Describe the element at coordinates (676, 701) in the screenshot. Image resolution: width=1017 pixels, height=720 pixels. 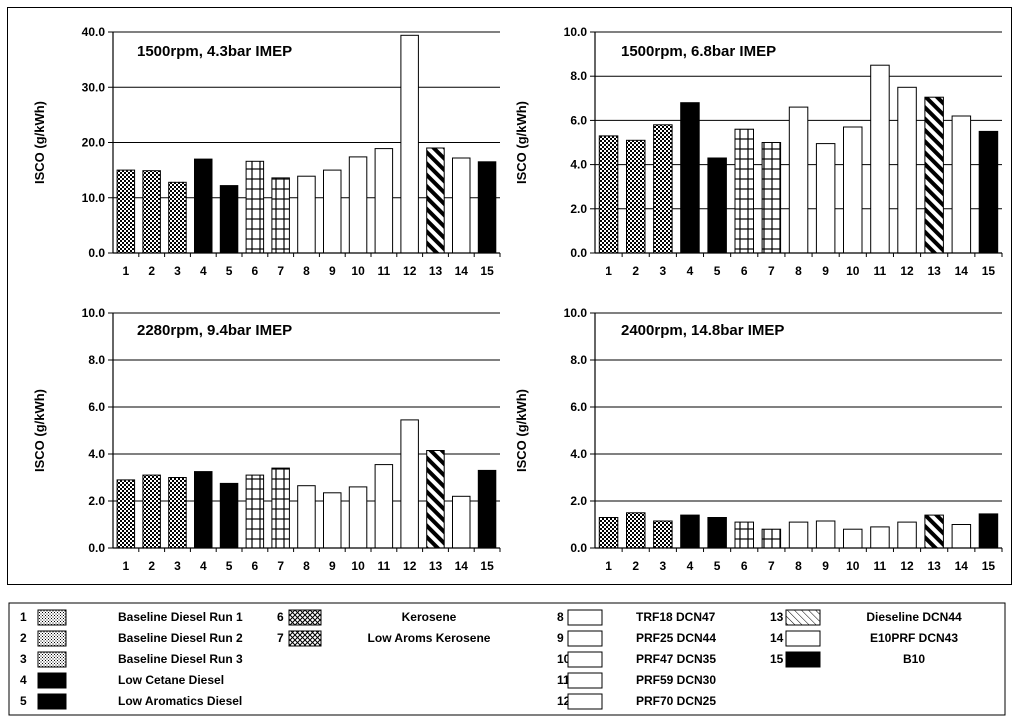
I see `legend-label: PRF70 DCN25` at that location.